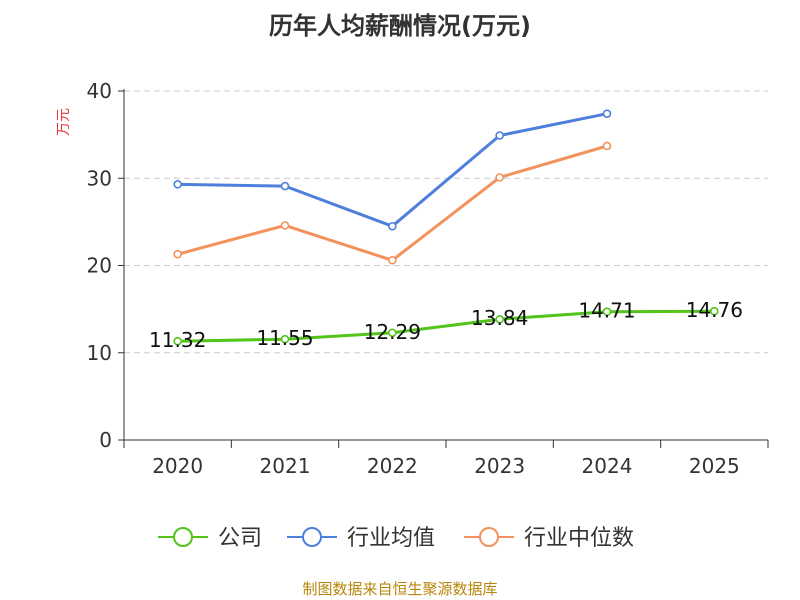 This screenshot has height=600, width=800. I want to click on data-label: 11.32, so click(177, 340).